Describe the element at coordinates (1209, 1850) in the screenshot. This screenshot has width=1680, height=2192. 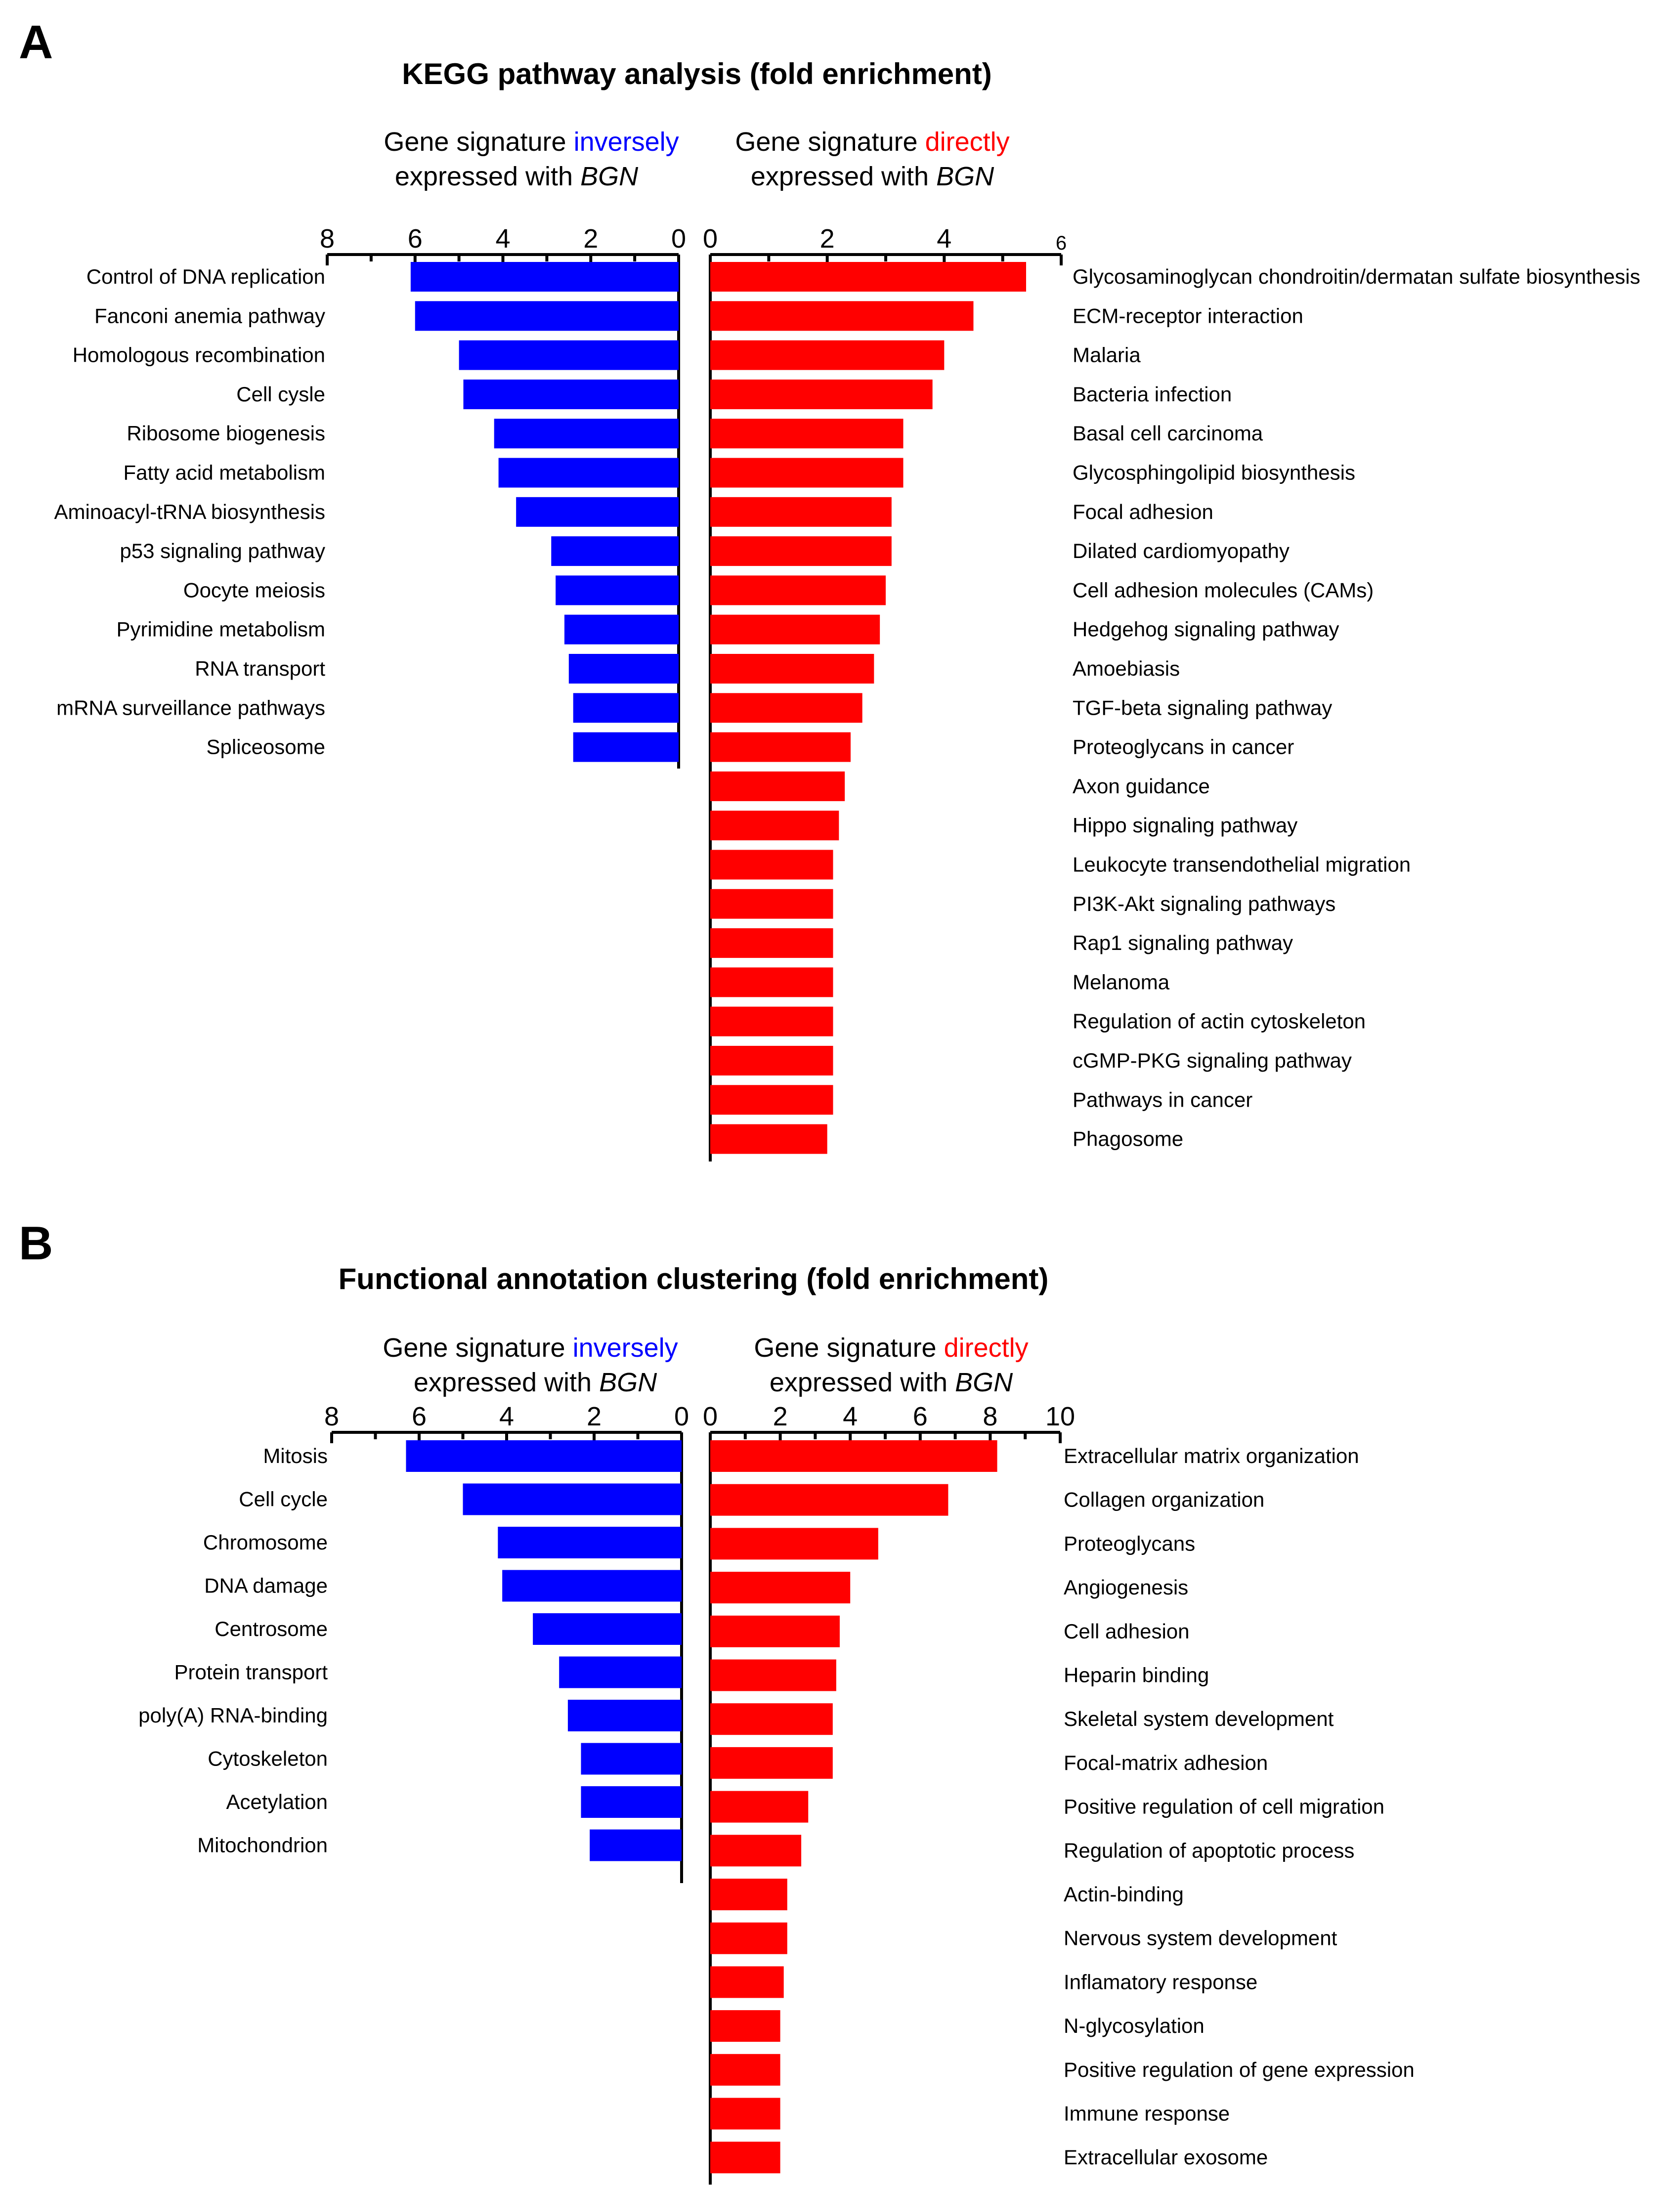
I see `category-label: Regulation of apoptotic process` at that location.